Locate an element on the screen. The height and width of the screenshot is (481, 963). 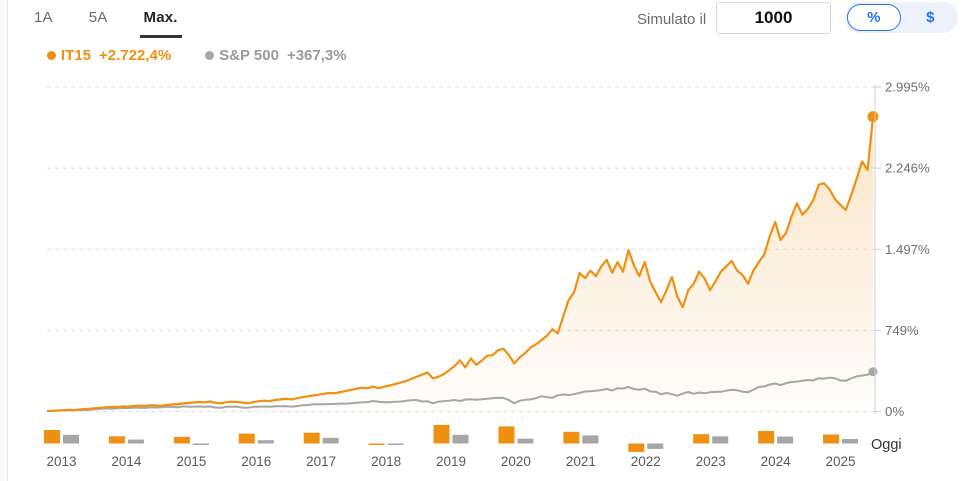
panel-left-border is located at coordinates (4, 240).